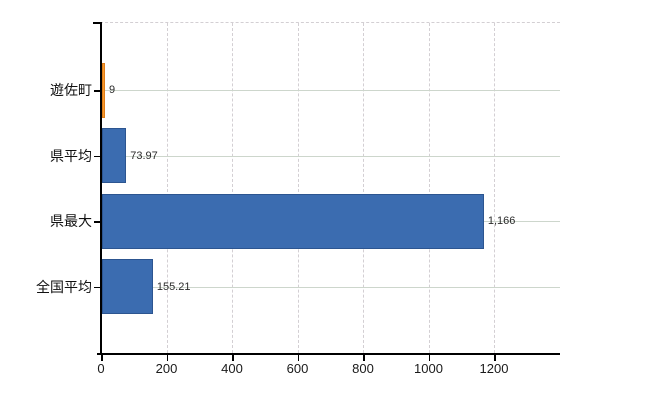 This screenshot has height=400, width=650. I want to click on bar-value-label: 155.21, so click(173, 286).